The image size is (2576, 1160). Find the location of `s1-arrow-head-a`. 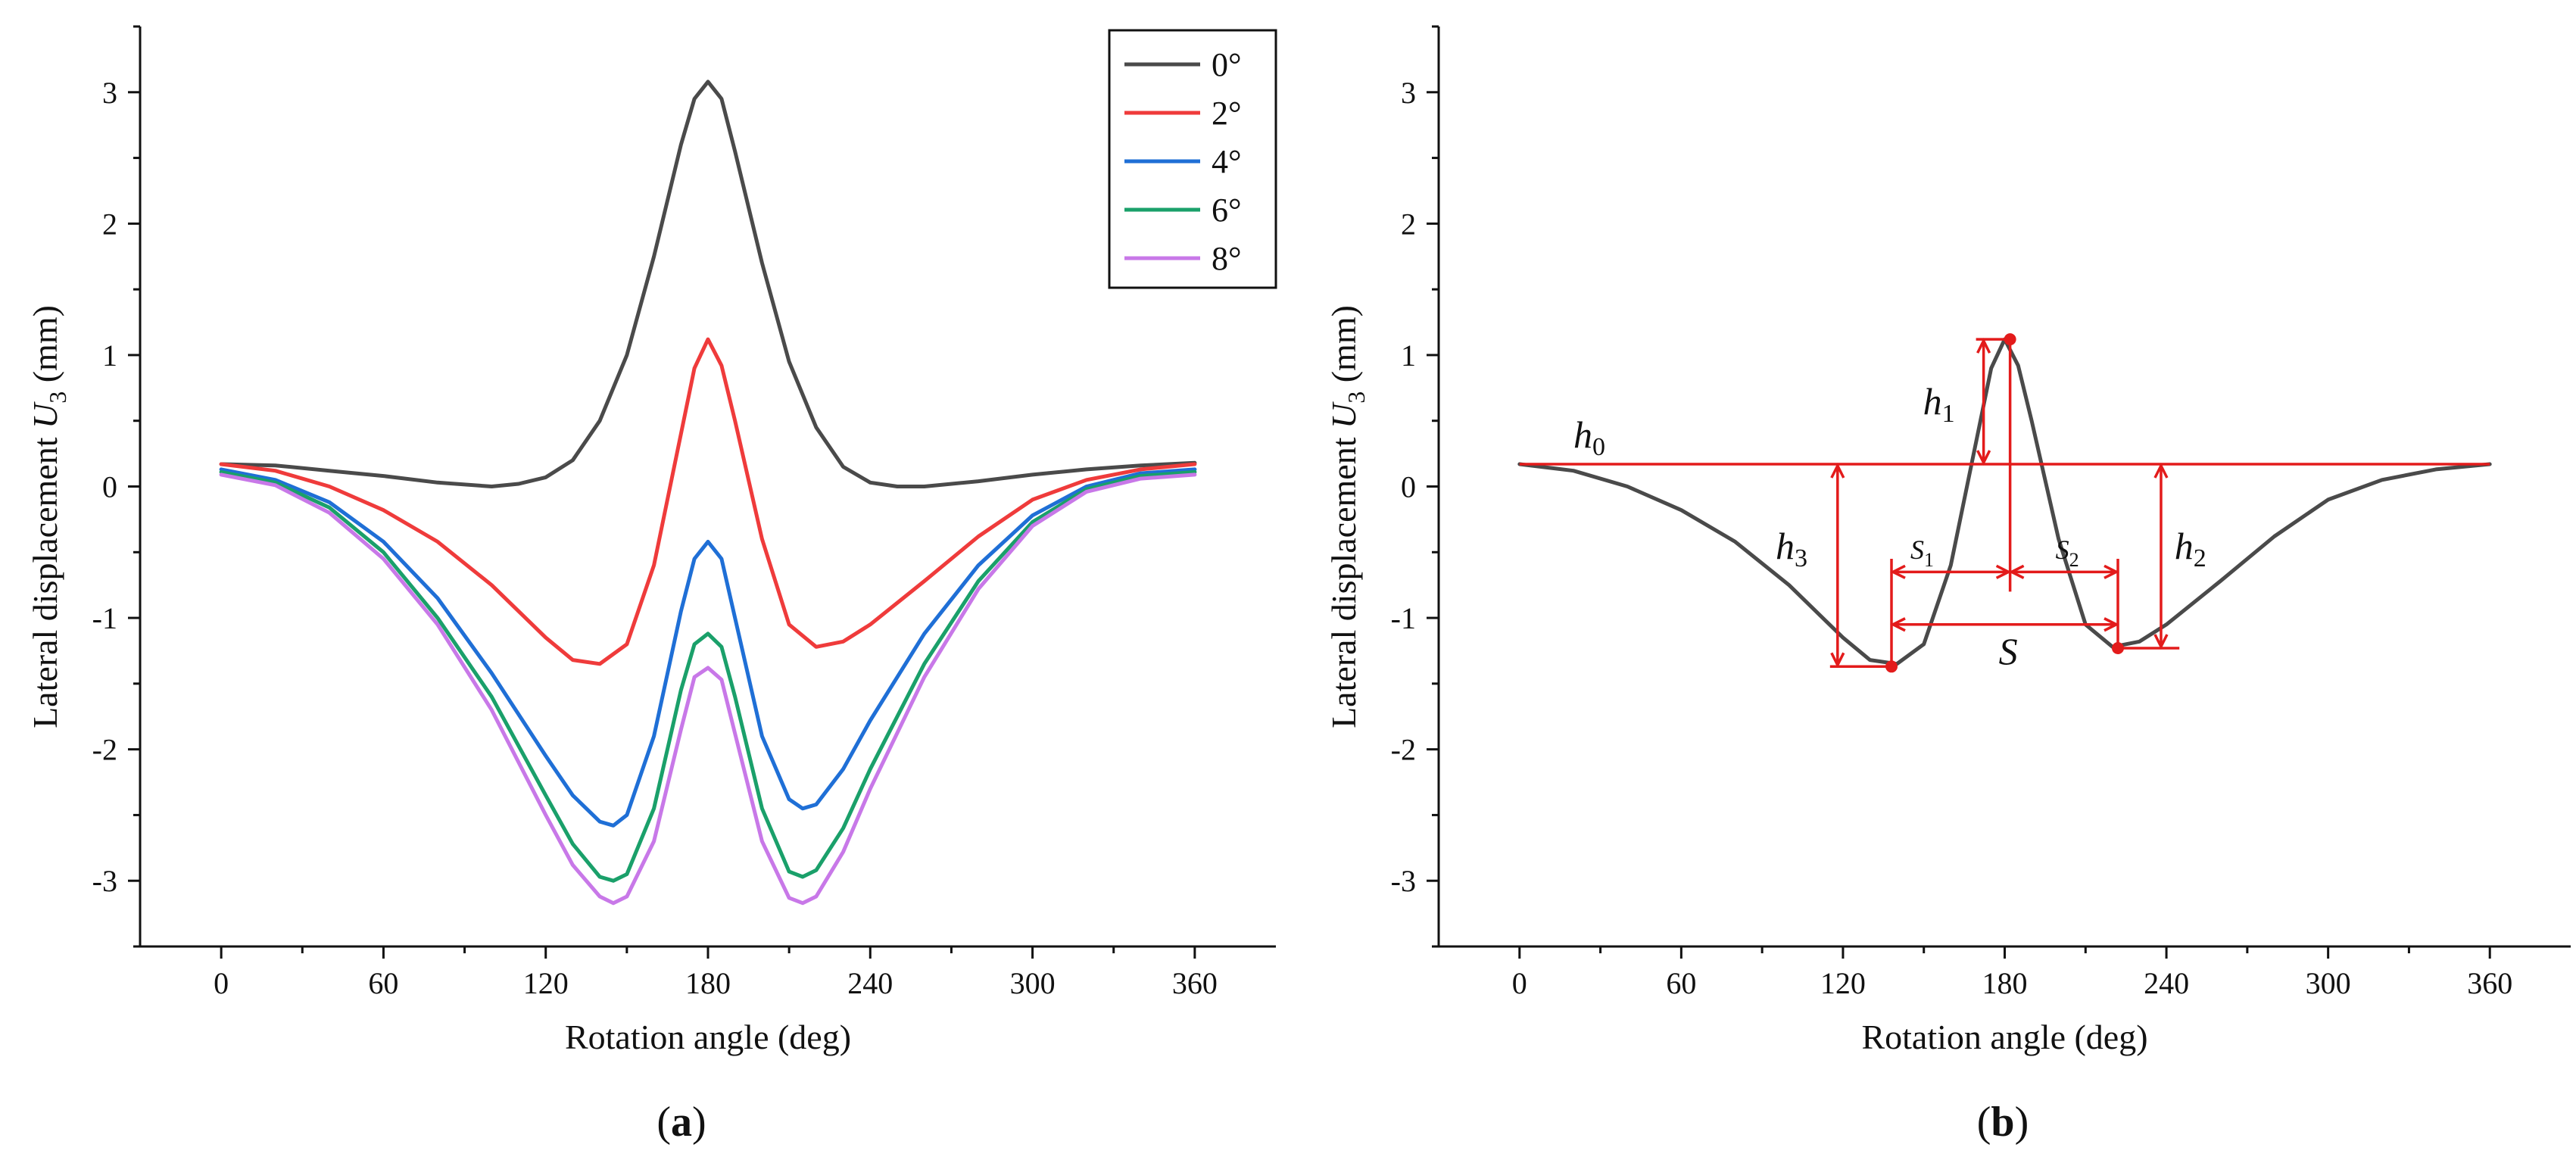

s1-arrow-head-a is located at coordinates (1898, 571).